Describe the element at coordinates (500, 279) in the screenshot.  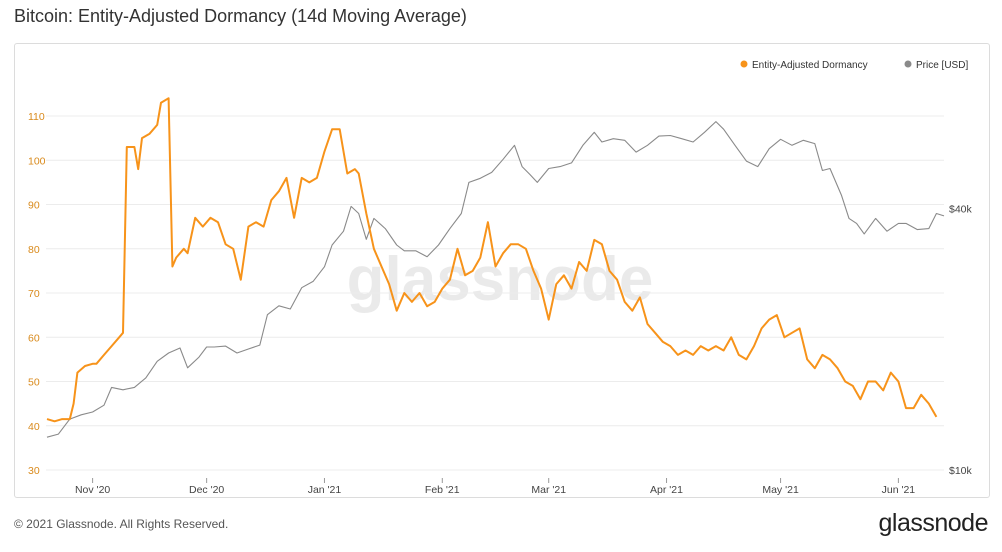
I see `watermark-text: glassnode` at that location.